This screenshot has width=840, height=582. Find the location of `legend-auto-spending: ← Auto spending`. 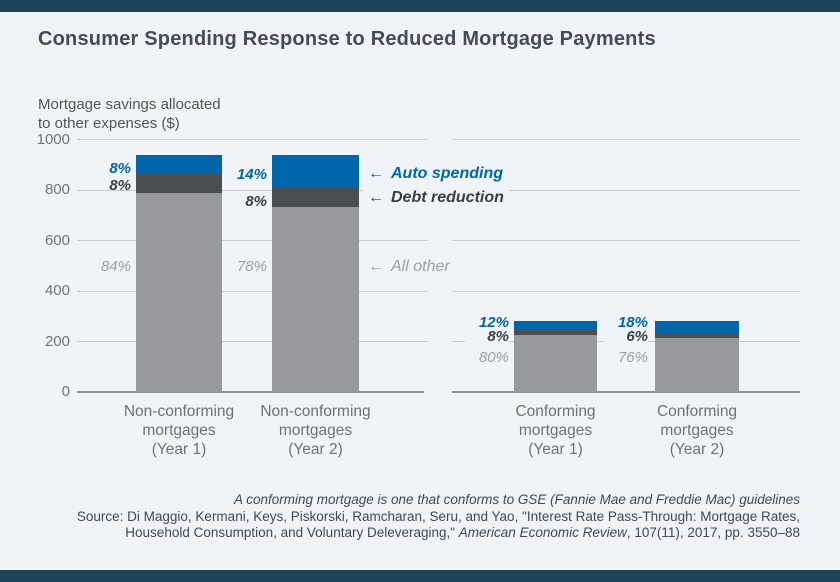

legend-auto-spending: ← Auto spending is located at coordinates (435, 174).